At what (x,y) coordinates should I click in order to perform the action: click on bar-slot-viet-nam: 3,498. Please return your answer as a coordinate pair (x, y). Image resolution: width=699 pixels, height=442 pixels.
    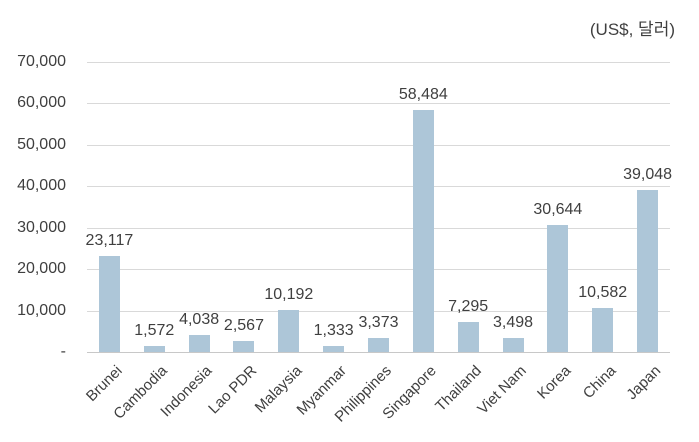
    Looking at the image, I should click on (513, 207).